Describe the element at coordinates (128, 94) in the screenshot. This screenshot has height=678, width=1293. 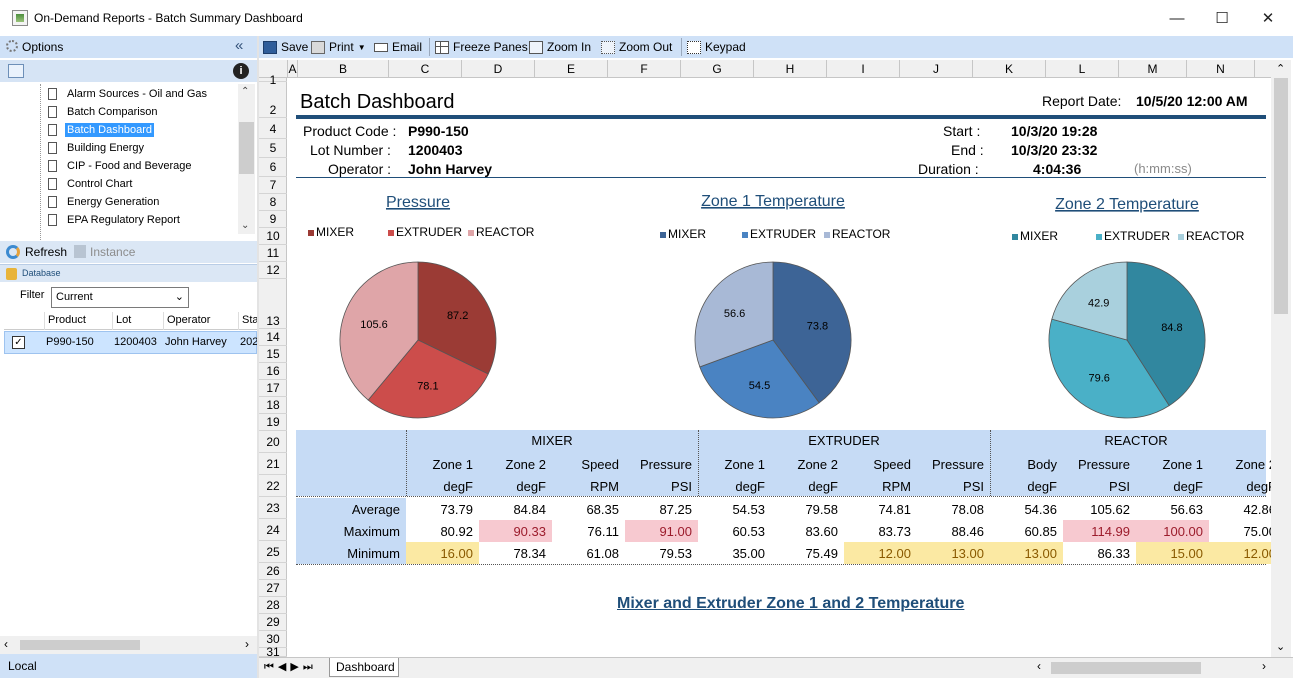
I see `tree-item: Alarm Sources - Oil and Gas` at that location.